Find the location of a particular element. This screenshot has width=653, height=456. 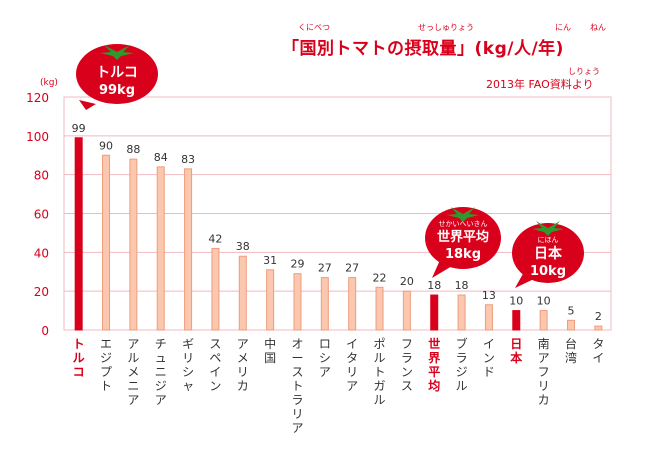

category-label-char: ブ is located at coordinates (462, 343).